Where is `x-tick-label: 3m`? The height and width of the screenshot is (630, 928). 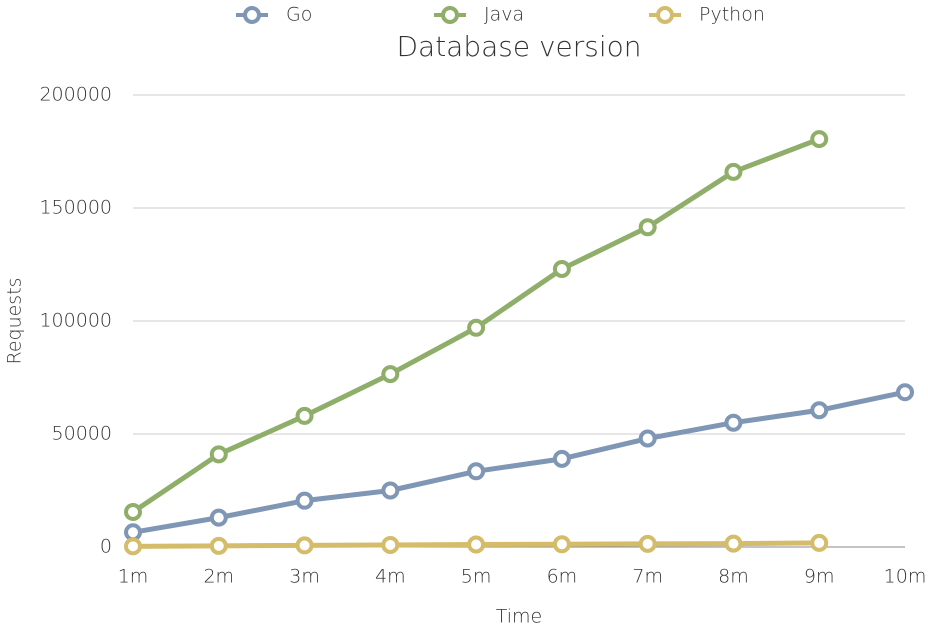
x-tick-label: 3m is located at coordinates (304, 577).